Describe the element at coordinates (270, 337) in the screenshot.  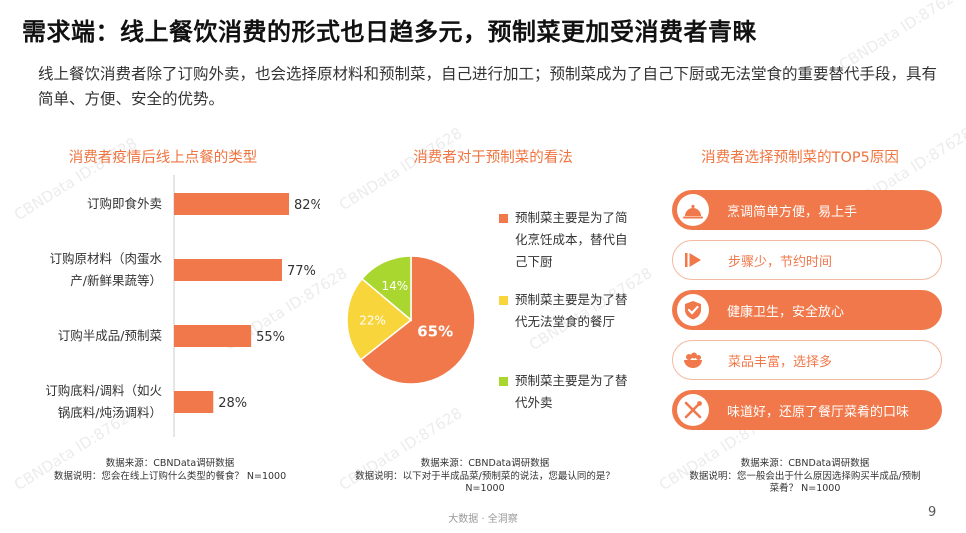
I see `bar-value-label: 55%` at that location.